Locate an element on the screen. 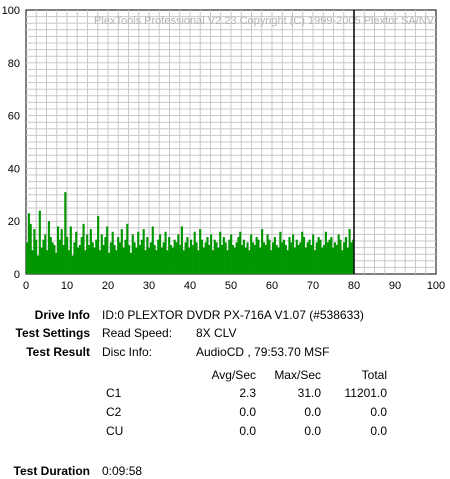  test-settings-label: Test Settings is located at coordinates (52, 333).